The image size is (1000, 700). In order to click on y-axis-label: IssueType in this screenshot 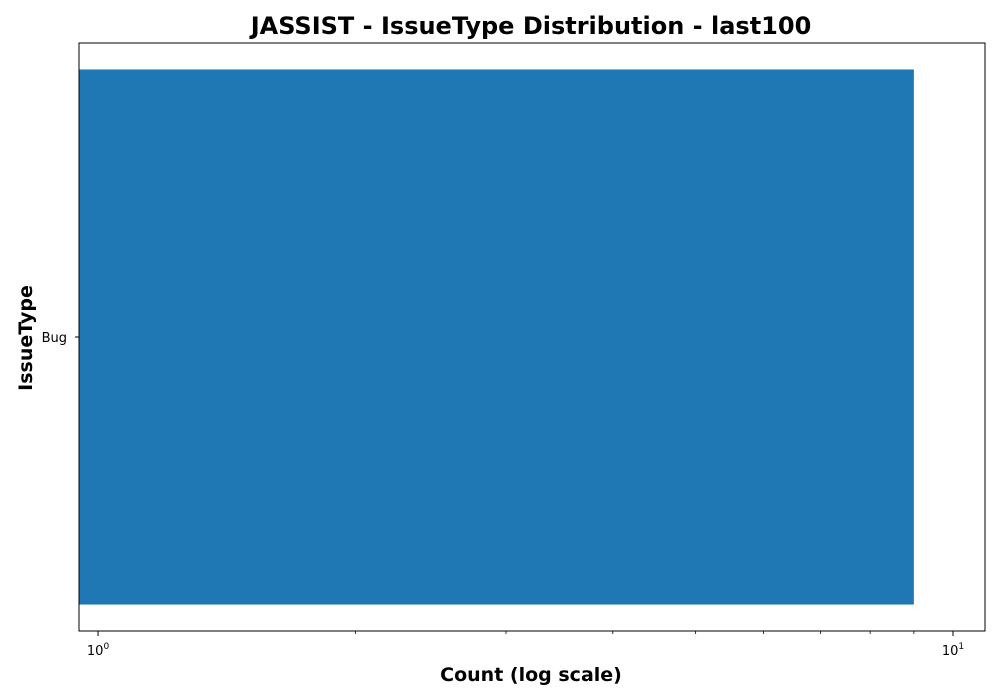, I will do `click(26, 338)`.